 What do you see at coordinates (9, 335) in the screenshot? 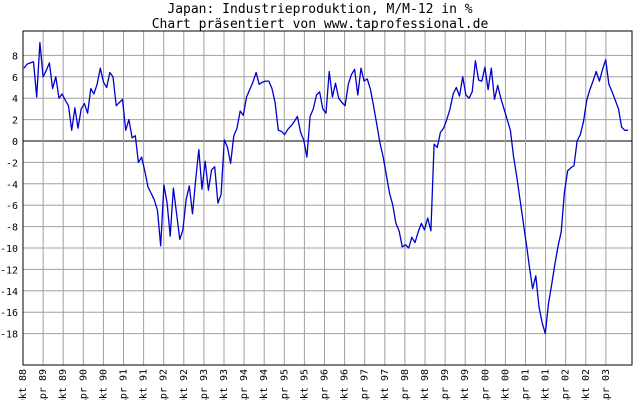
I see `y-tick-label: -18` at bounding box center [9, 335].